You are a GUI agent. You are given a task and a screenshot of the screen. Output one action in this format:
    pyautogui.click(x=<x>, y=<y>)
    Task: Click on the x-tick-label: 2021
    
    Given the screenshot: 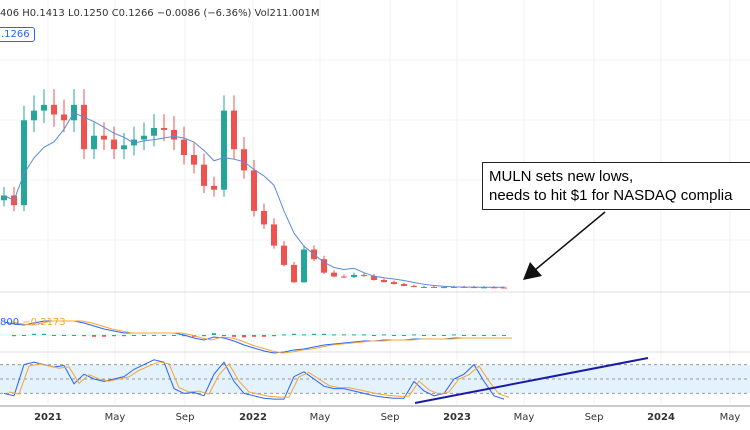 What is the action you would take?
    pyautogui.click(x=48, y=417)
    